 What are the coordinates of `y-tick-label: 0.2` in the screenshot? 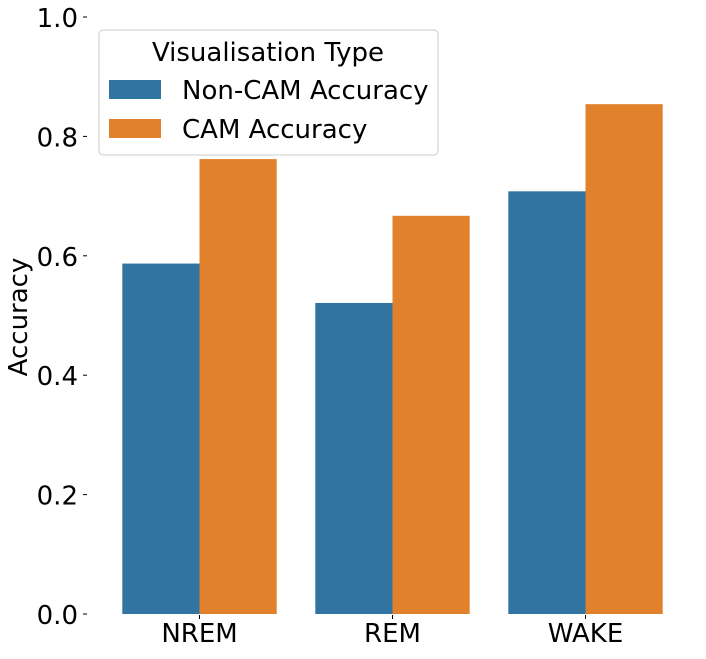 It's located at (57, 497).